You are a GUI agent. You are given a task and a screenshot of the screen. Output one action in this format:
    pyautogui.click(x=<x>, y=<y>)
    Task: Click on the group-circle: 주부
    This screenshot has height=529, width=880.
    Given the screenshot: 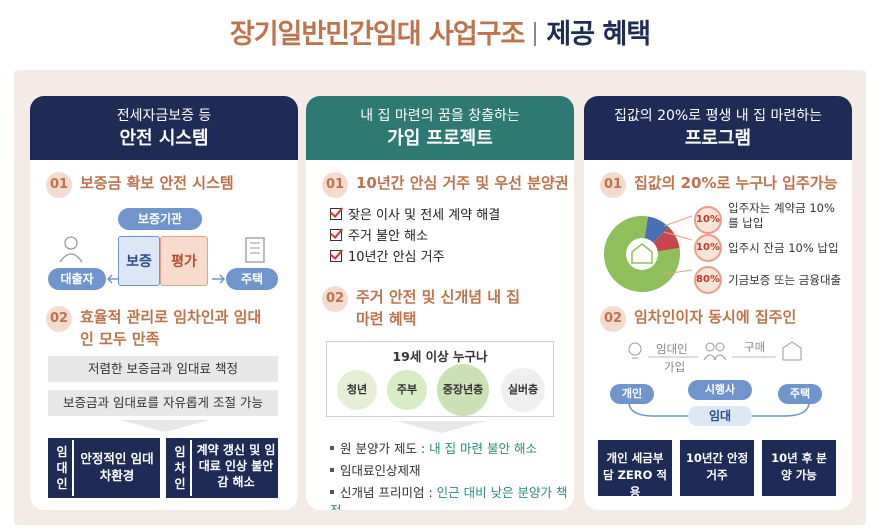 What is the action you would take?
    pyautogui.click(x=407, y=390)
    